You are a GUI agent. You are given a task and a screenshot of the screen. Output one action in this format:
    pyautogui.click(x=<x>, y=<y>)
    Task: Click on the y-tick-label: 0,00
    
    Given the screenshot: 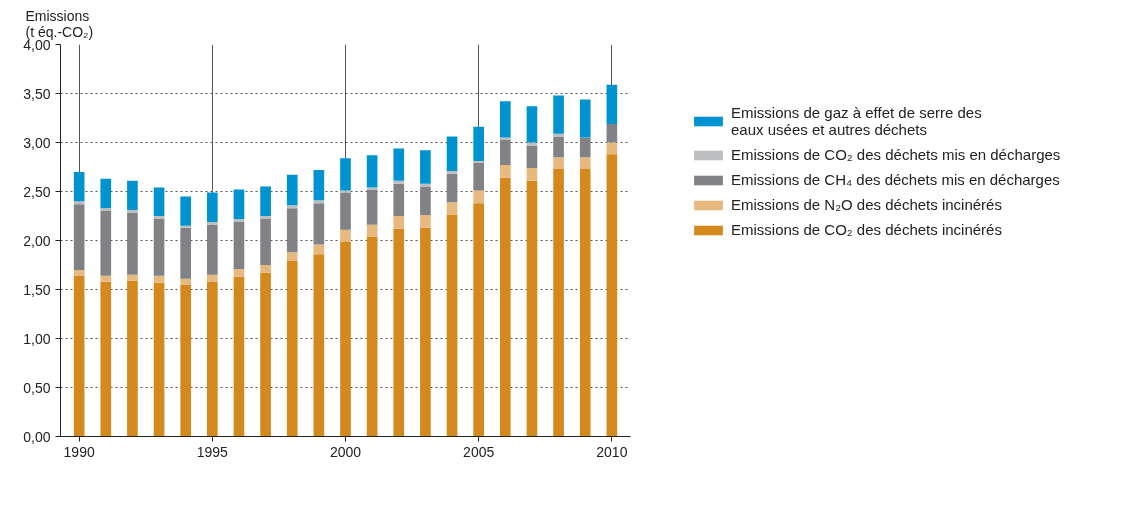 What is the action you would take?
    pyautogui.click(x=37, y=436)
    